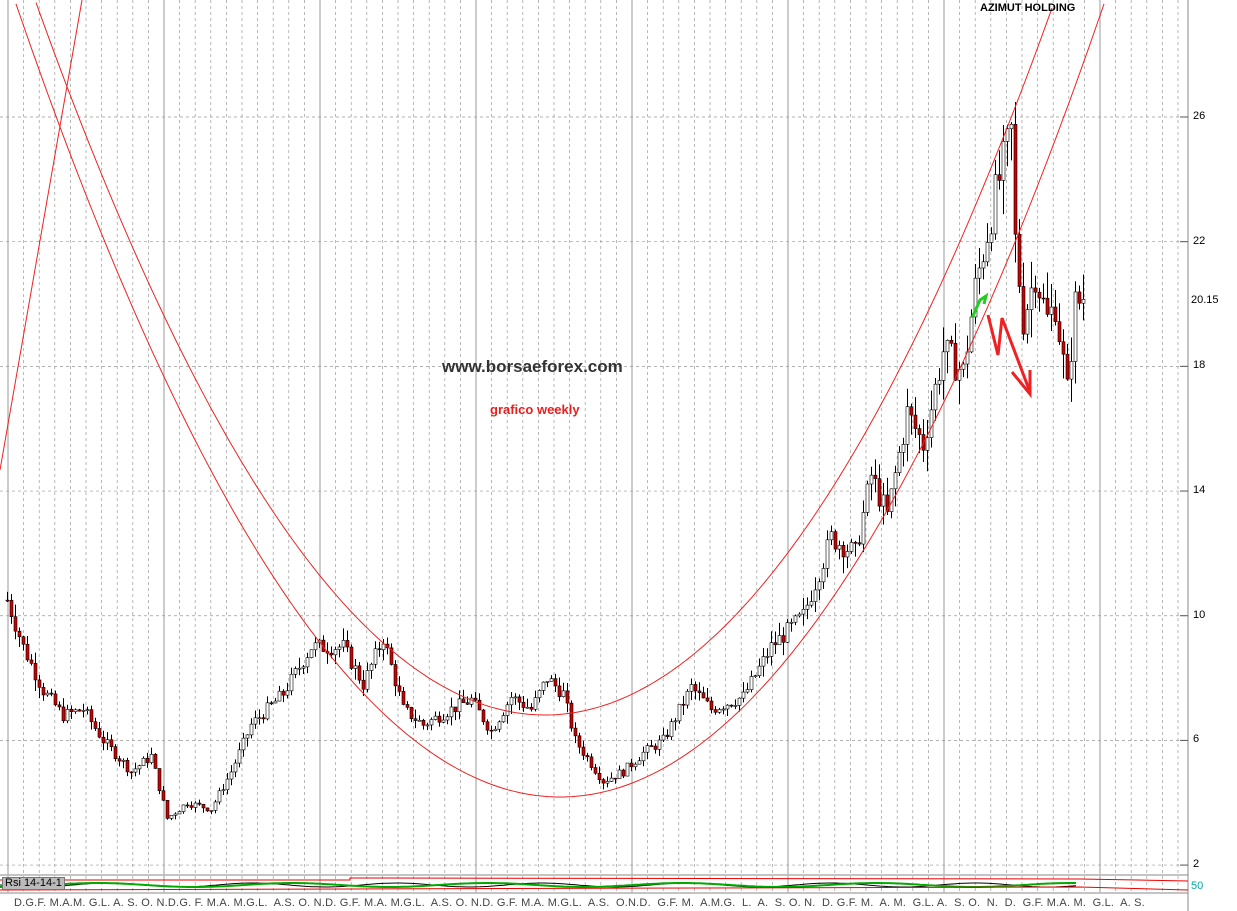  What do you see at coordinates (33, 883) in the screenshot?
I see `rsi-label: Rsi 14-14-1` at bounding box center [33, 883].